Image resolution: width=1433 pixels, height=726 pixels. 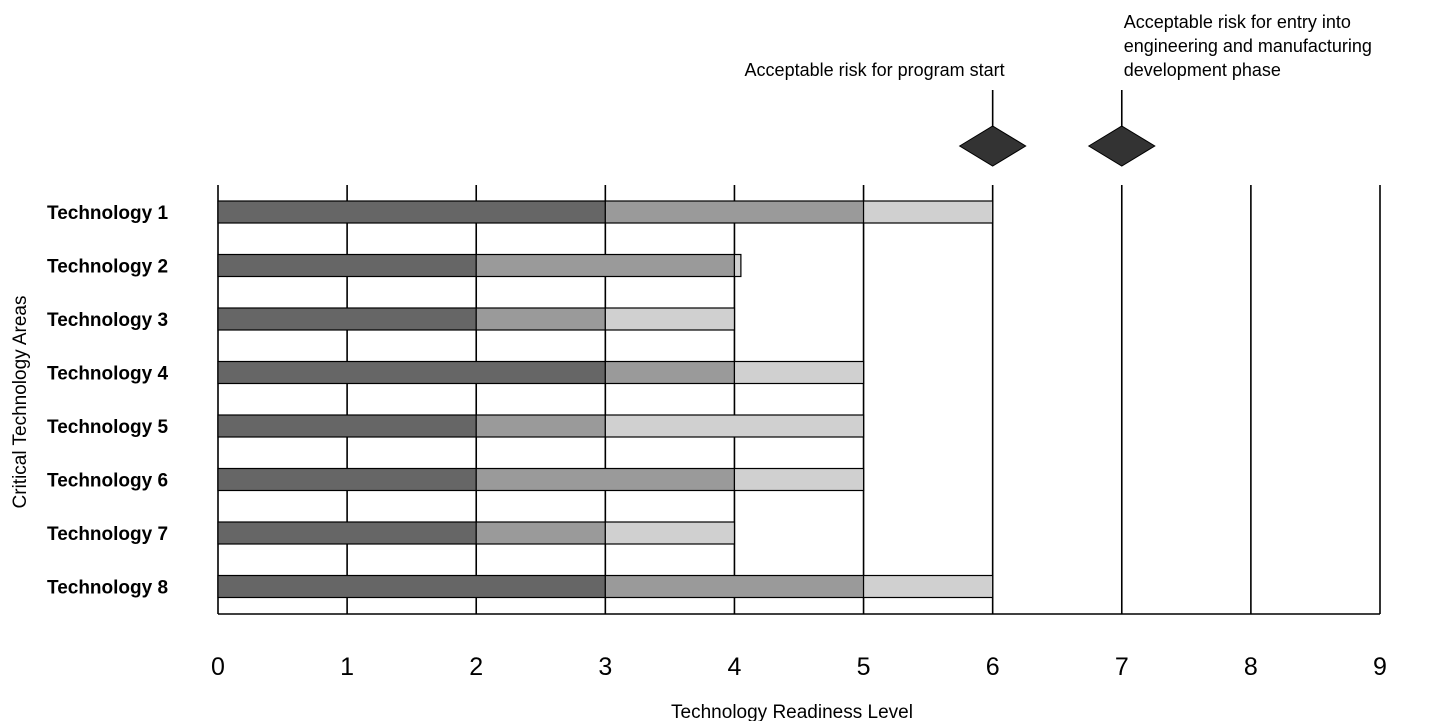 What do you see at coordinates (347, 667) in the screenshot?
I see `x-tick-label-1: 1` at bounding box center [347, 667].